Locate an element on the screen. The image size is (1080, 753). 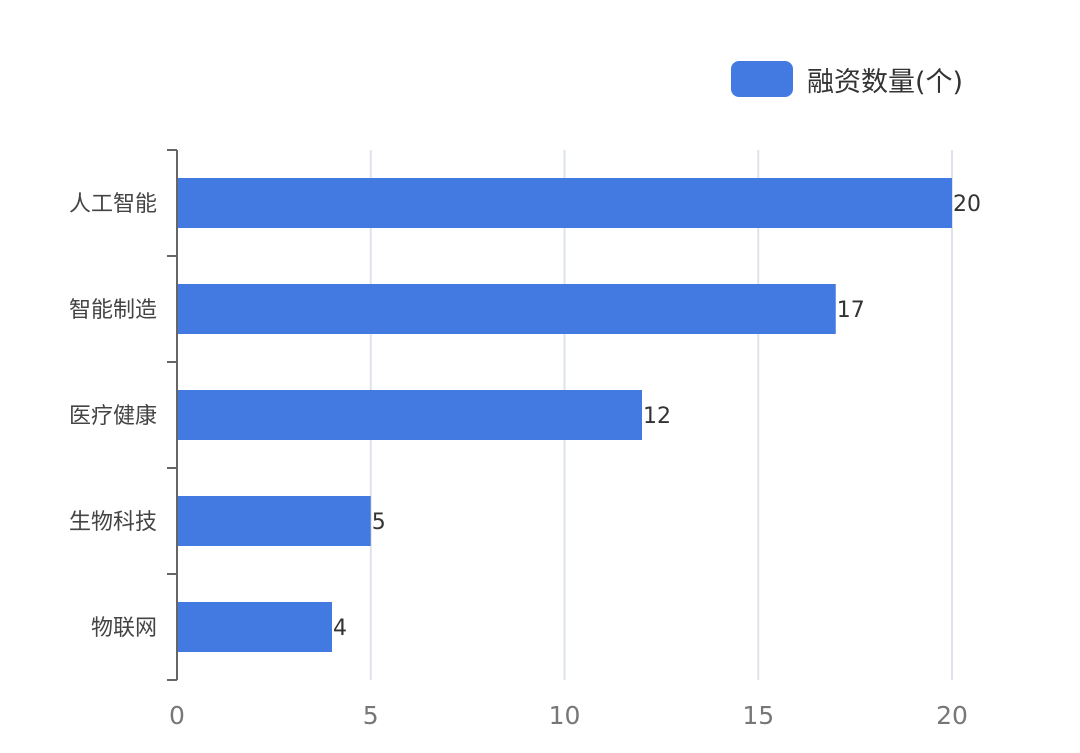
data-label: 4 is located at coordinates (340, 628).